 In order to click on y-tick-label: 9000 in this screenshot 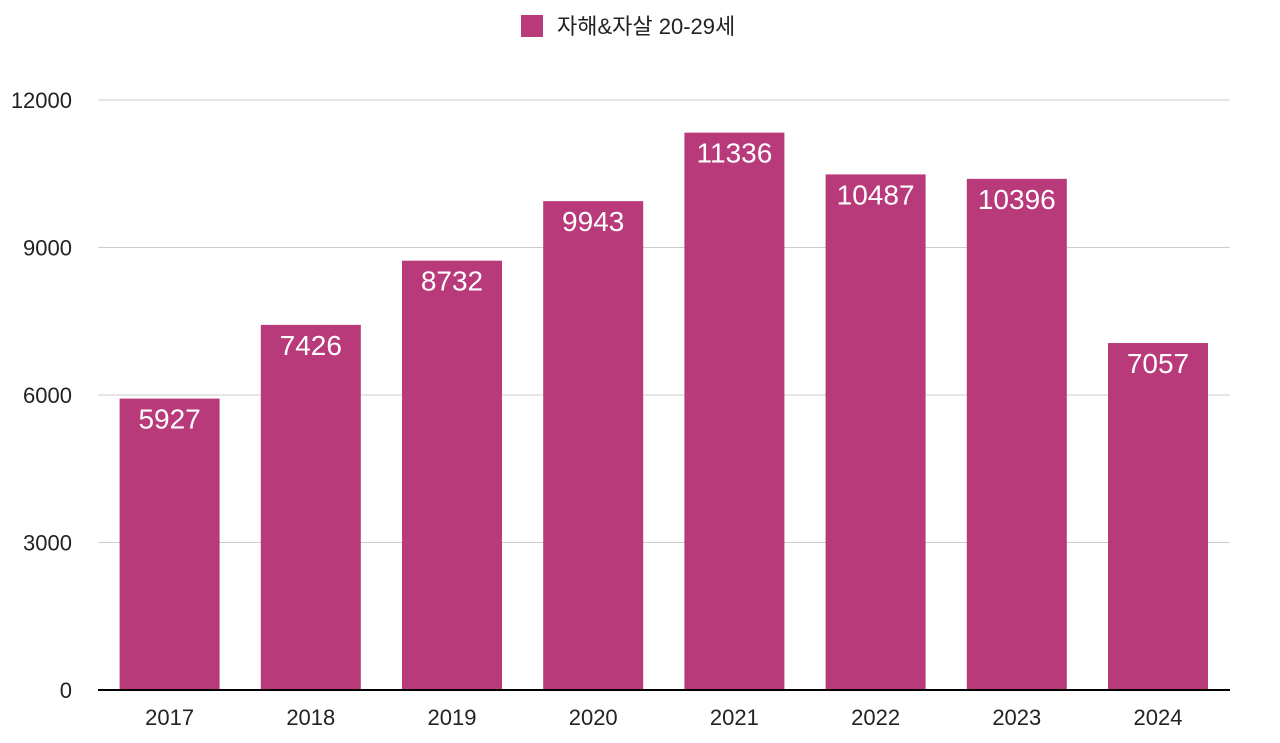, I will do `click(47, 248)`.